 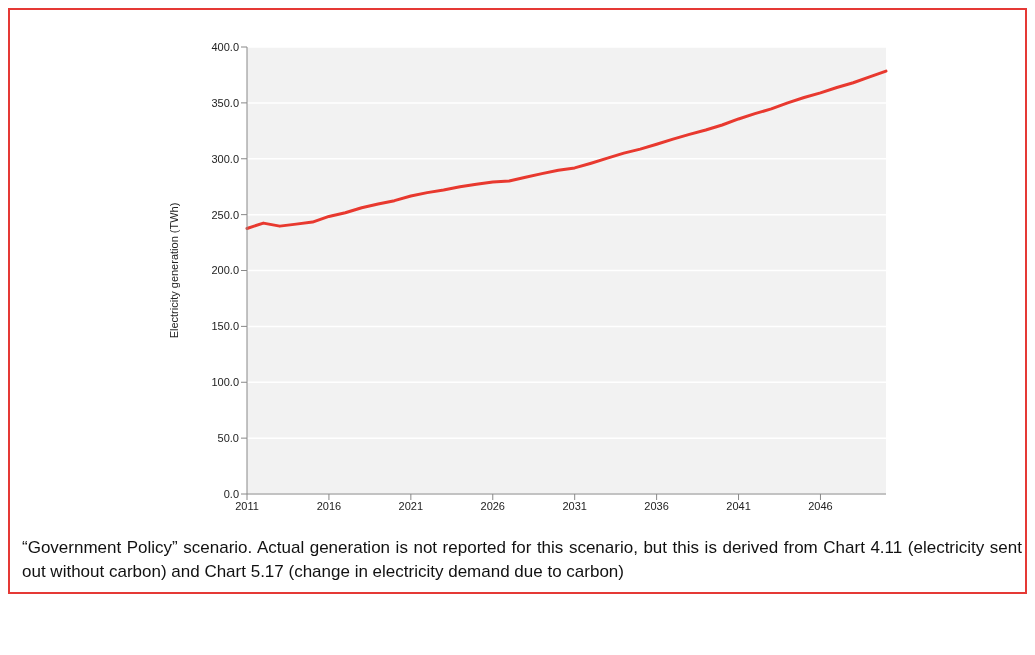 What do you see at coordinates (738, 505) in the screenshot?
I see `x-tick-label: 2041` at bounding box center [738, 505].